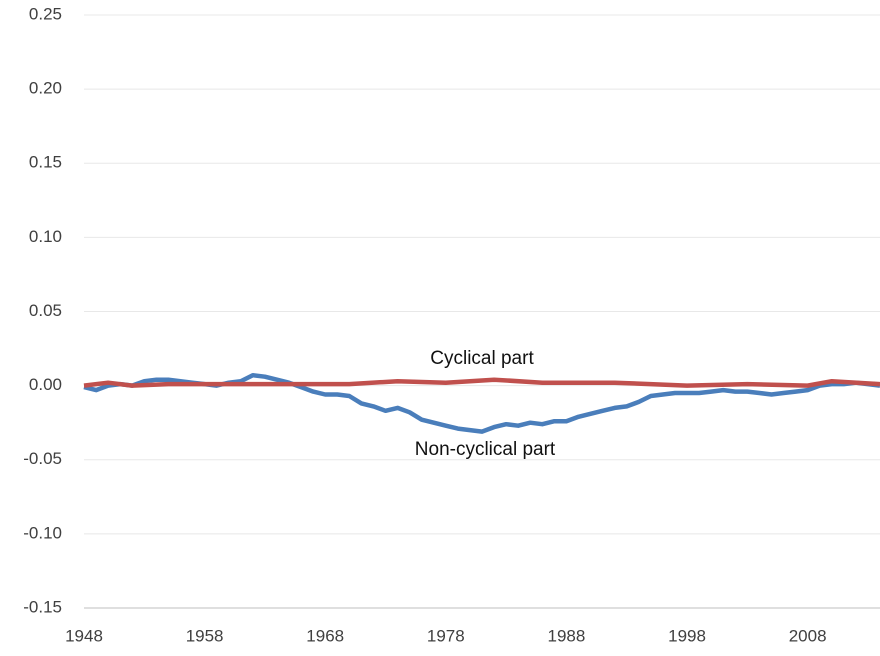 This screenshot has width=880, height=656. What do you see at coordinates (45, 310) in the screenshot?
I see `y-tick-label: 0.05` at bounding box center [45, 310].